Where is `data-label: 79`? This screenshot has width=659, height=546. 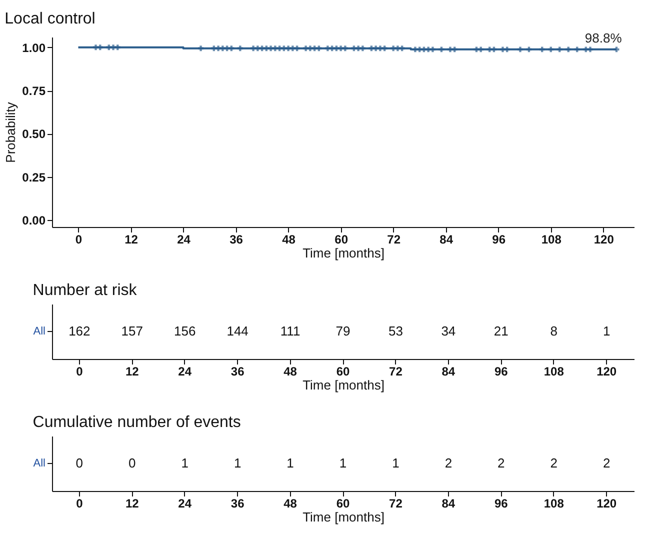
data-label: 79 is located at coordinates (343, 331).